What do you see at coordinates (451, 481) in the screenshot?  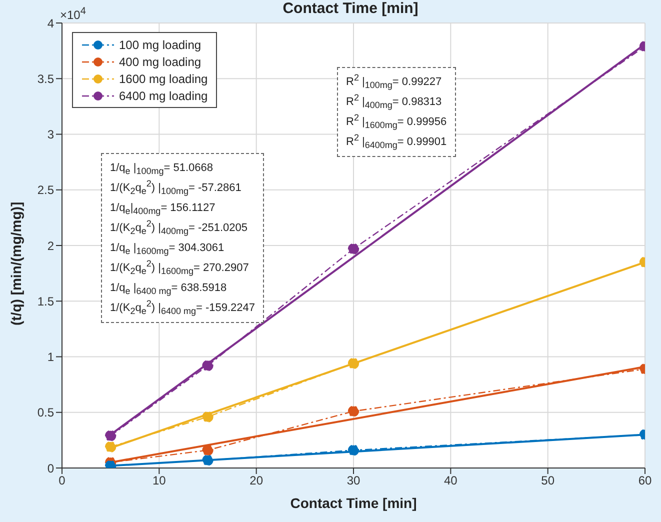 I see `x-tick-label: 40` at bounding box center [451, 481].